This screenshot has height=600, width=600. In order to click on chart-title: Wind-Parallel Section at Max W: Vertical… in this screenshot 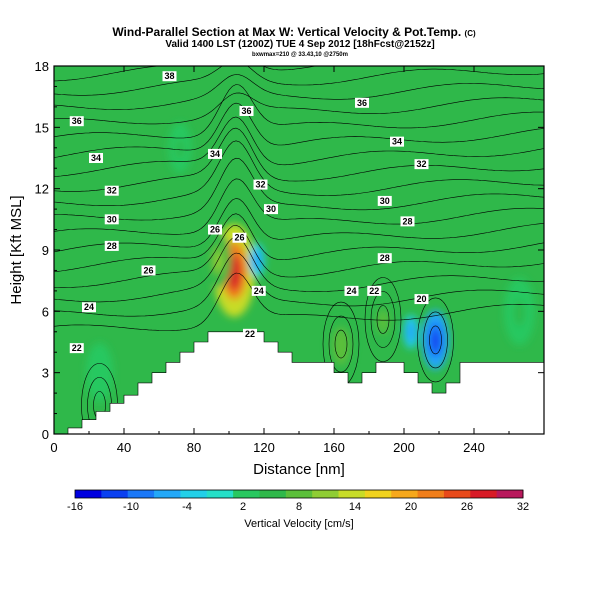, I will do `click(294, 32)`.